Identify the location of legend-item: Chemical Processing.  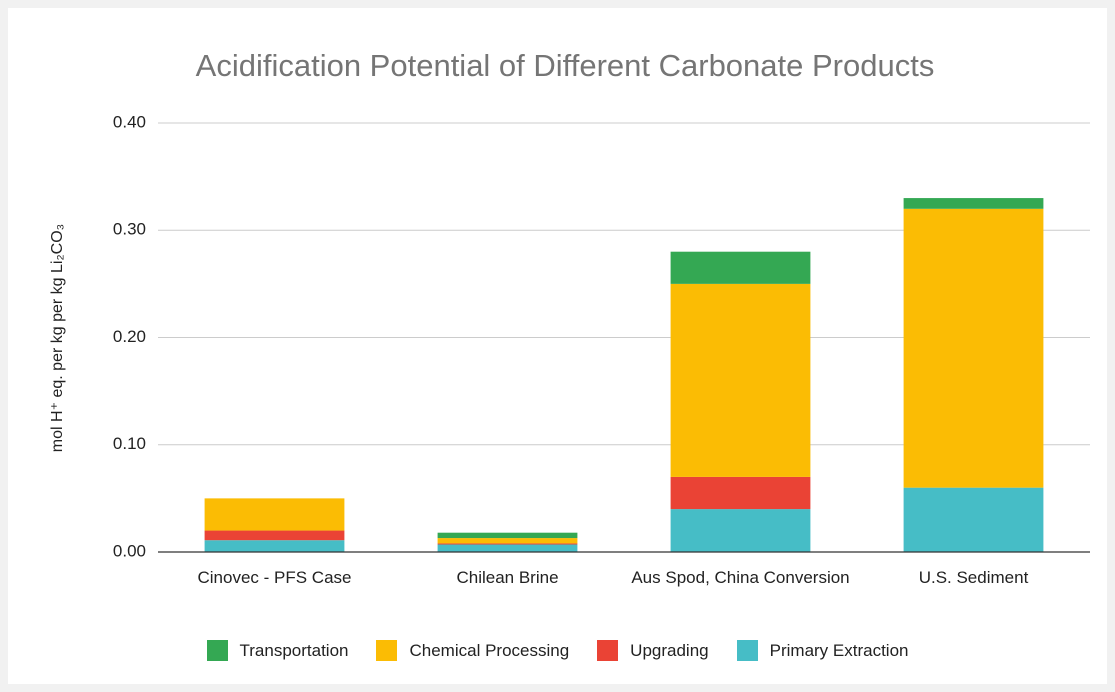
(472, 650).